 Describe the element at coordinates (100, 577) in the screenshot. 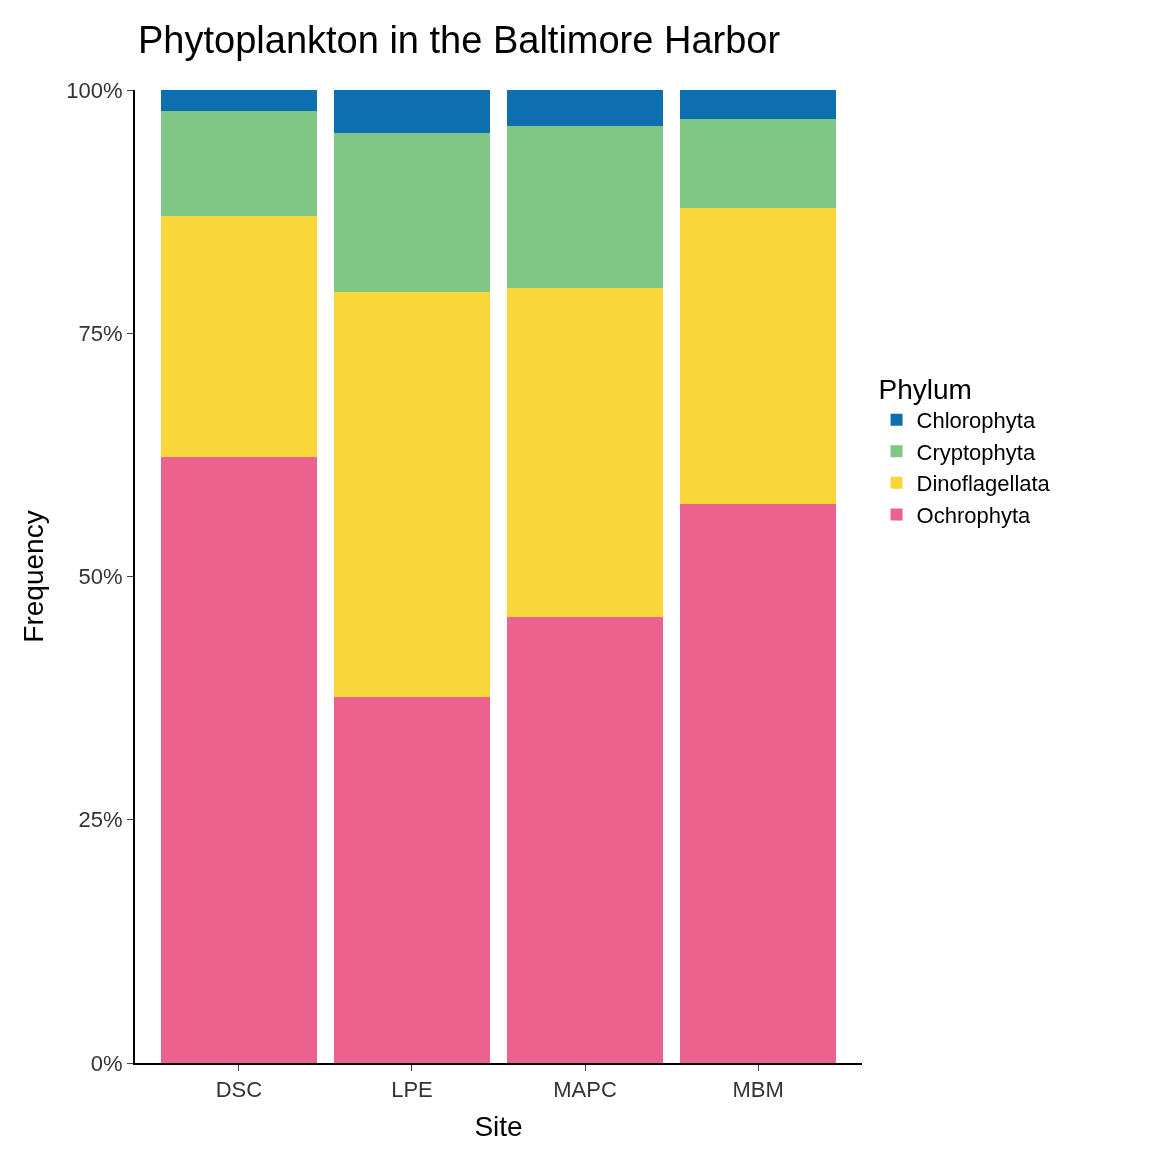

I see `y-tick-label: 50%` at that location.